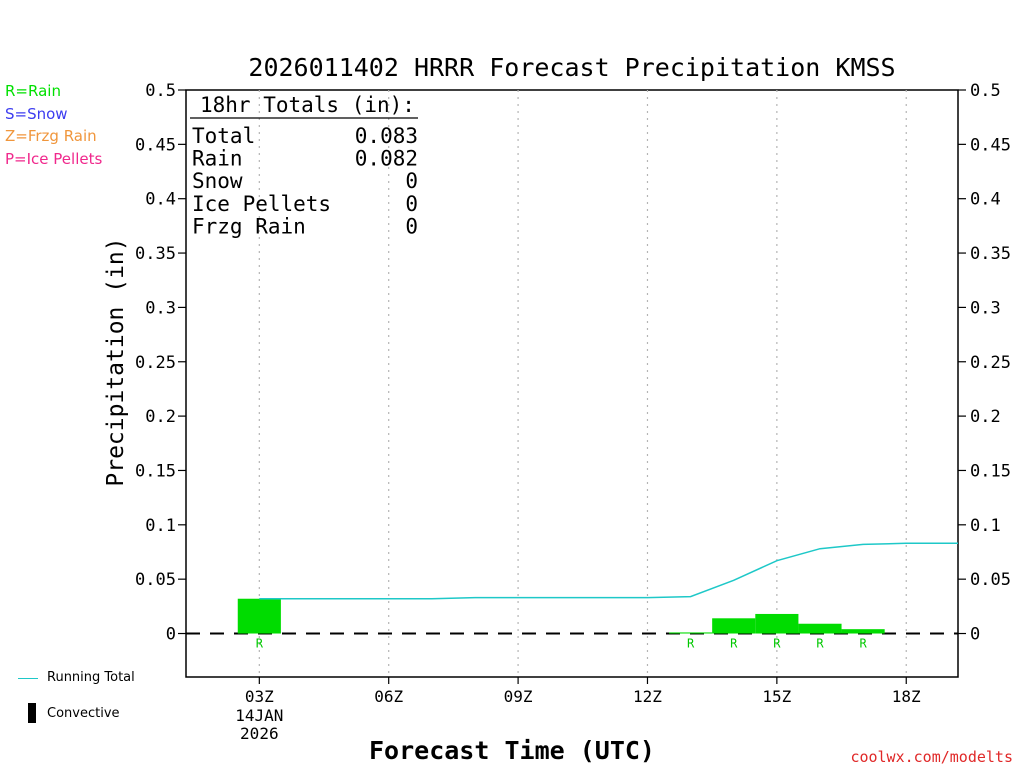  What do you see at coordinates (116, 361) in the screenshot?
I see `y-axis-label: Precipitation (in)` at bounding box center [116, 361].